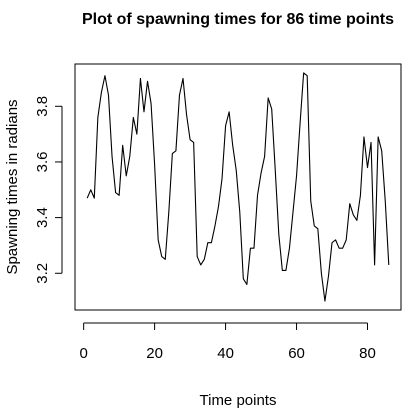  I want to click on x-tick-label: 80, so click(367, 353).